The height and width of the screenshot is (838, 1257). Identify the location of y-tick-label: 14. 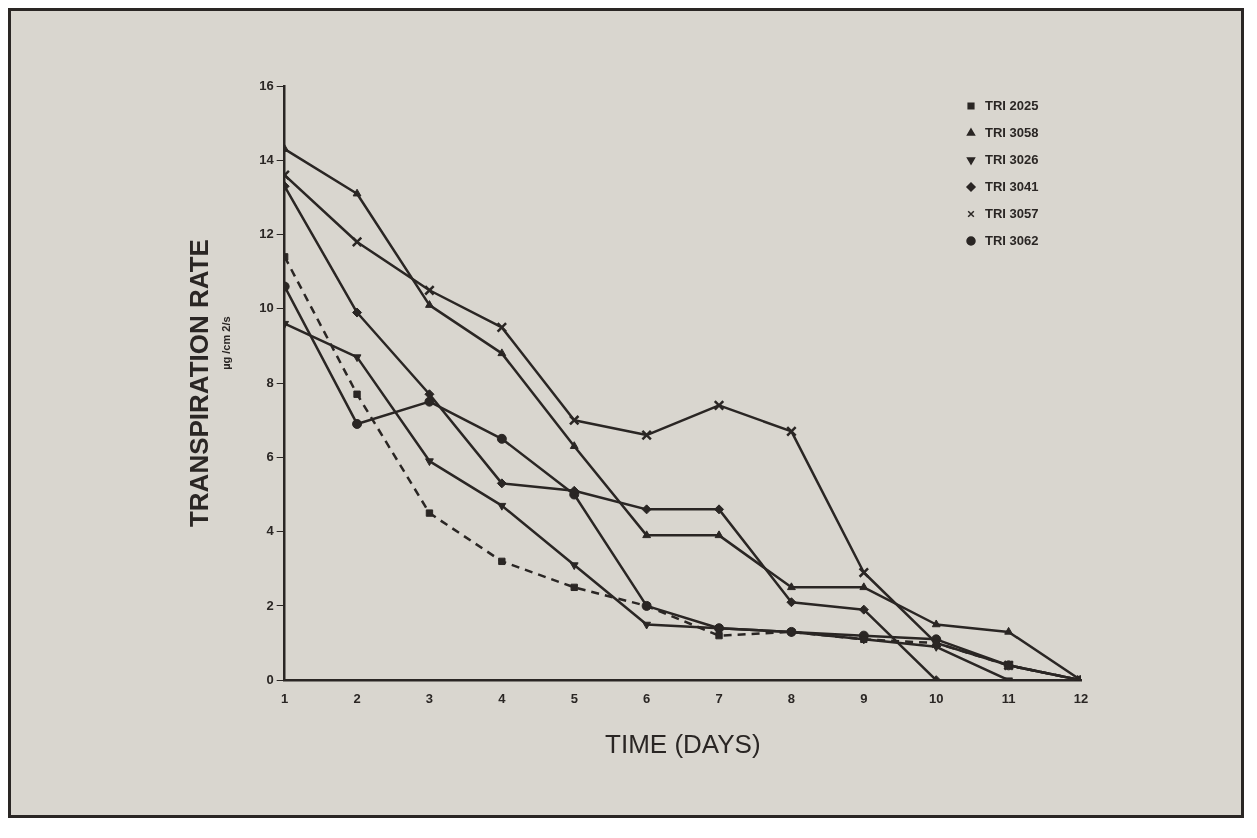
(267, 159).